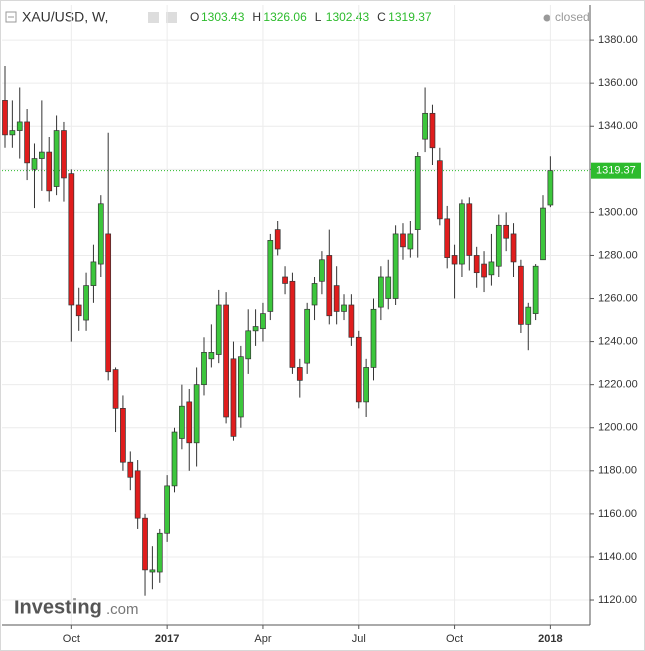 This screenshot has width=645, height=651. What do you see at coordinates (359, 639) in the screenshot?
I see `x-tick-label: Jul` at bounding box center [359, 639].